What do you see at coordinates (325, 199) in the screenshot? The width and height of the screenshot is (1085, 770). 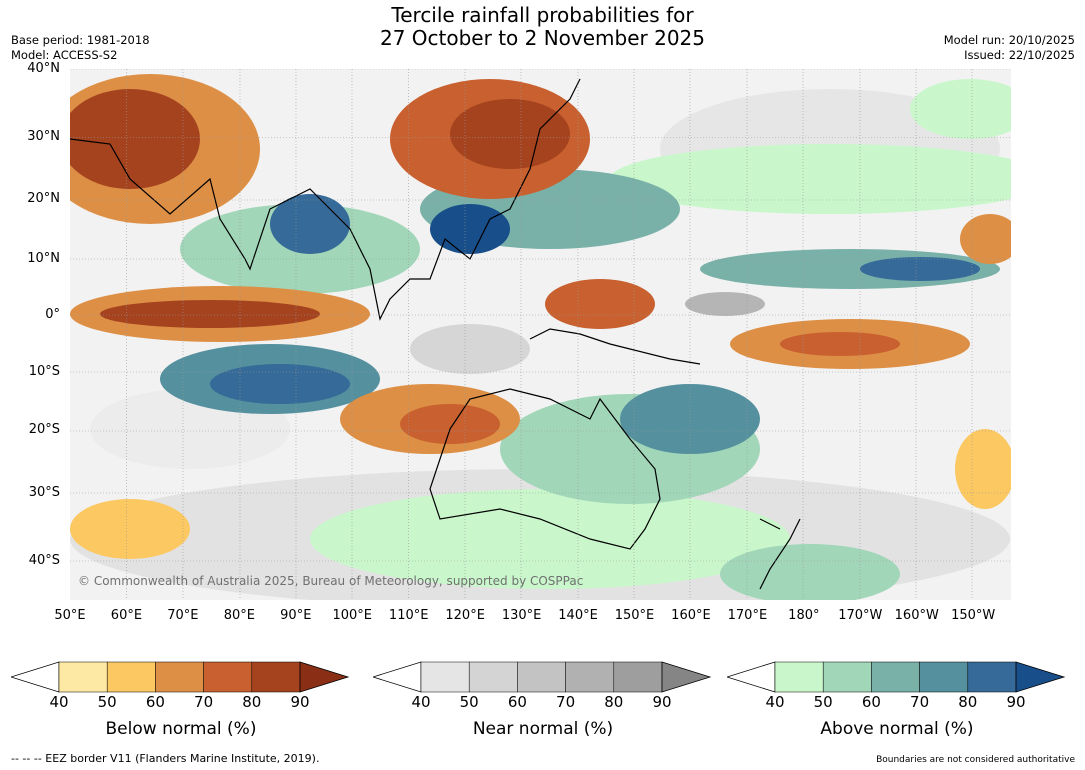 I see `asia-coastline` at bounding box center [325, 199].